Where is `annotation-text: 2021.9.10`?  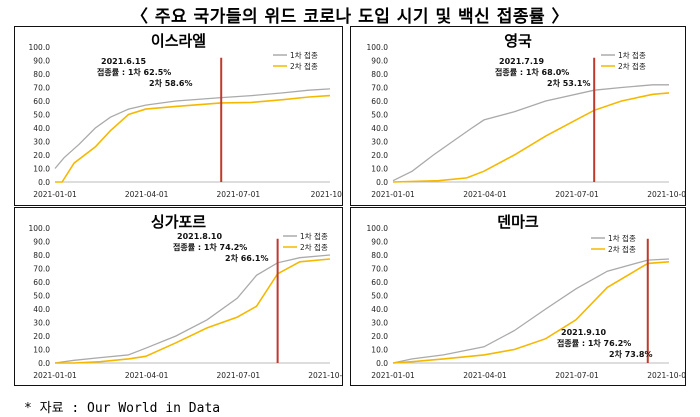 annotation-text: 2021.9.10 is located at coordinates (583, 332).